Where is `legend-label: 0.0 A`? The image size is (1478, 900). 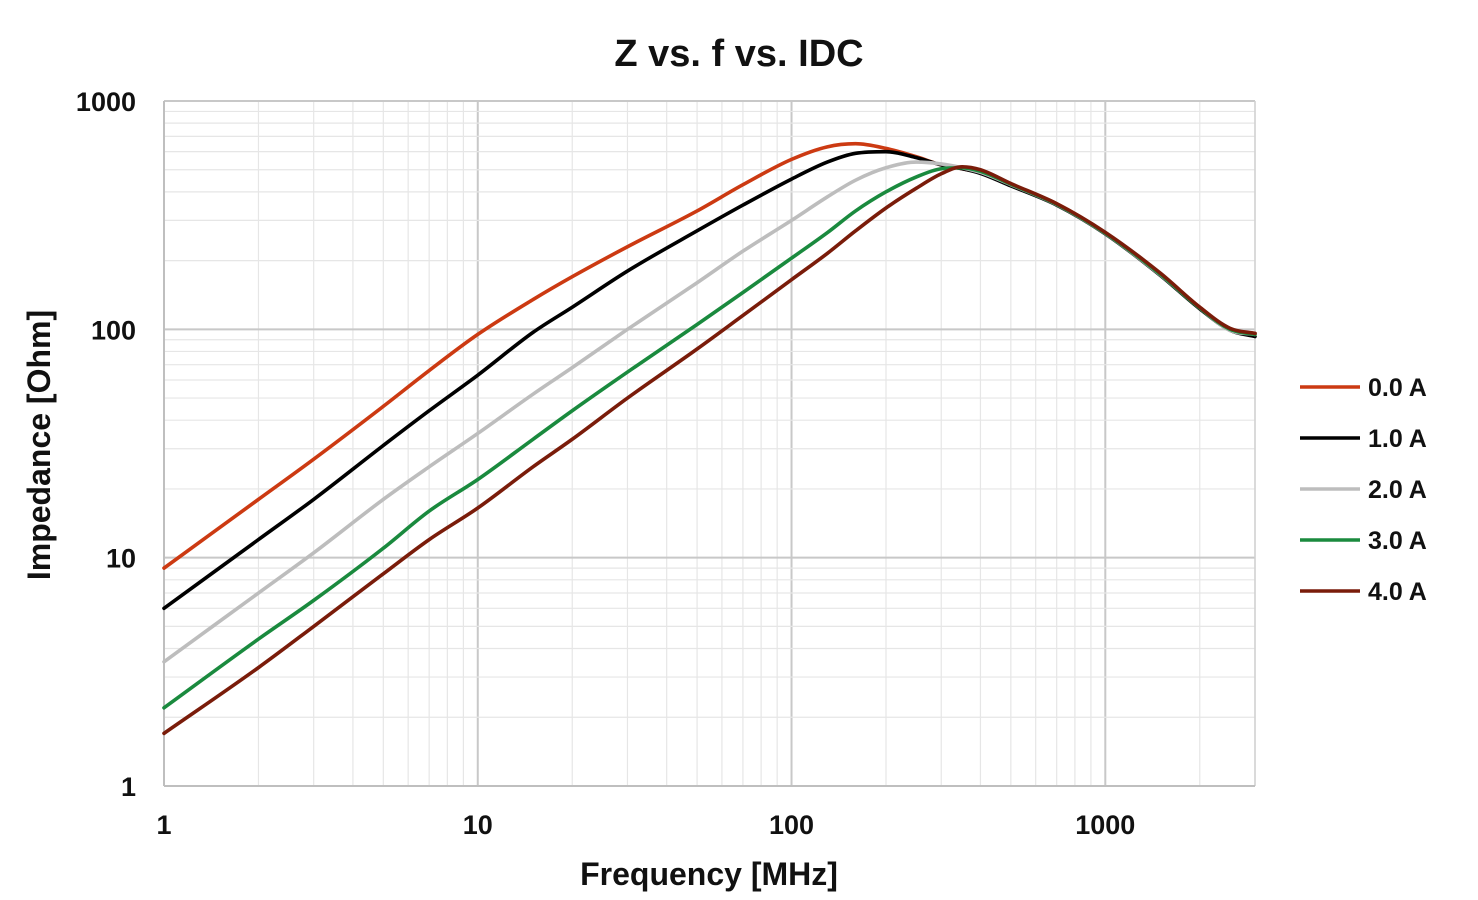 legend-label: 0.0 A is located at coordinates (1397, 388).